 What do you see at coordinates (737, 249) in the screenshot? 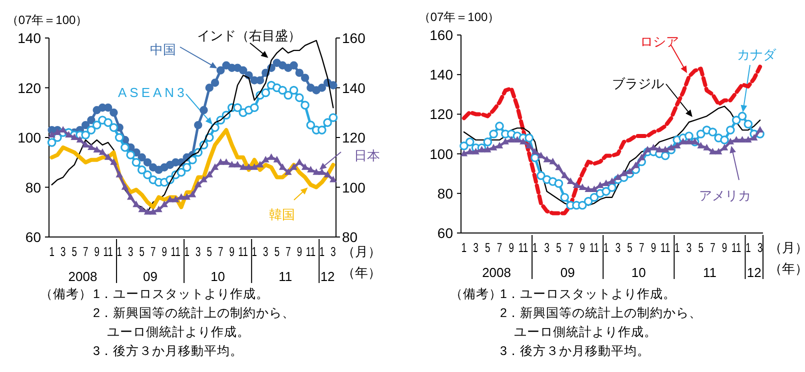
I see `x-tick-label: 11` at bounding box center [737, 249].